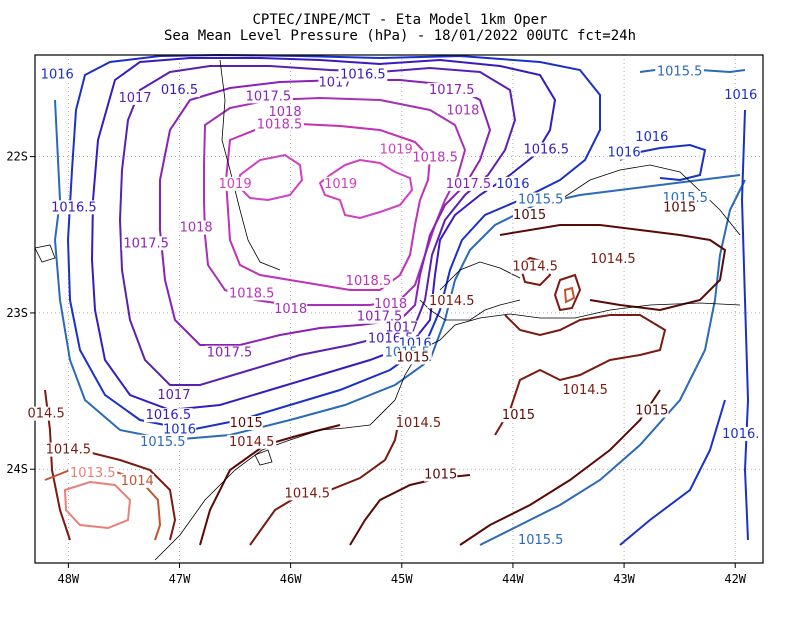 The width and height of the screenshot is (800, 618). Describe the element at coordinates (735, 579) in the screenshot. I see `lon-tick-label: 42W` at that location.